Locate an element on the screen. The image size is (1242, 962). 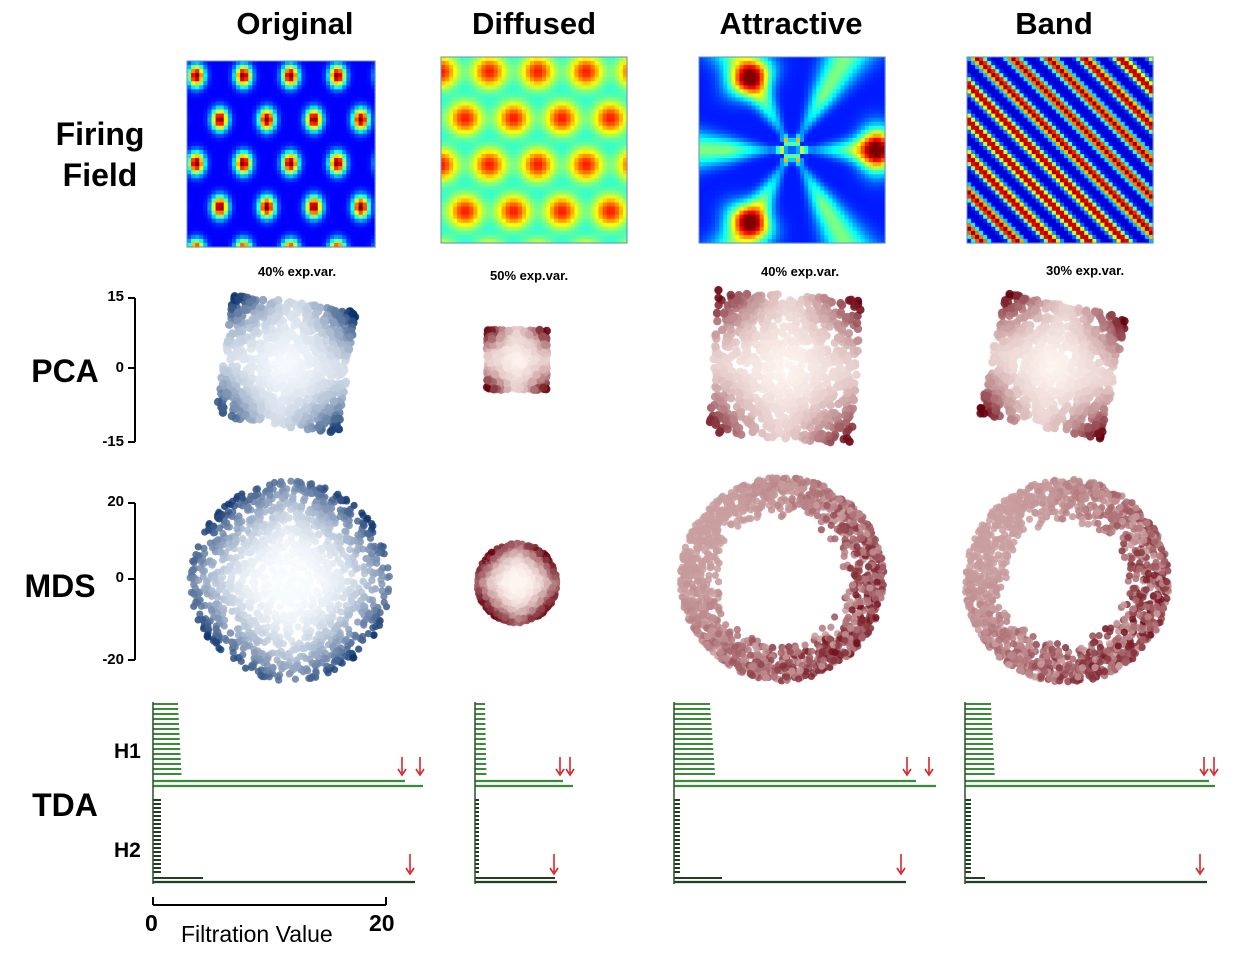
row-label-firing-line1: Firing is located at coordinates (100, 134).